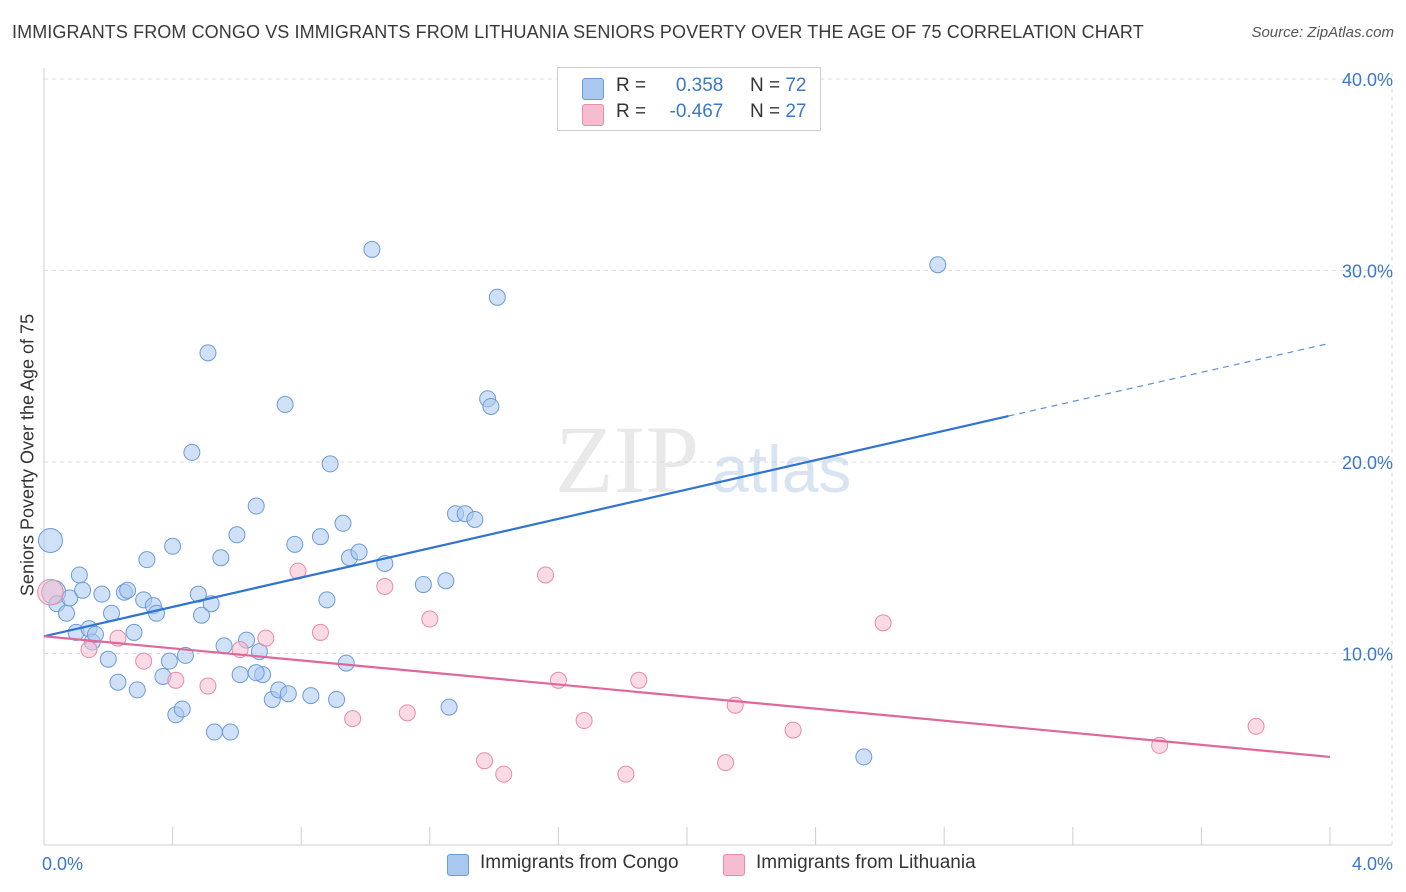  What do you see at coordinates (767, 111) in the screenshot?
I see `lithuania-n-label: N =` at bounding box center [767, 111].